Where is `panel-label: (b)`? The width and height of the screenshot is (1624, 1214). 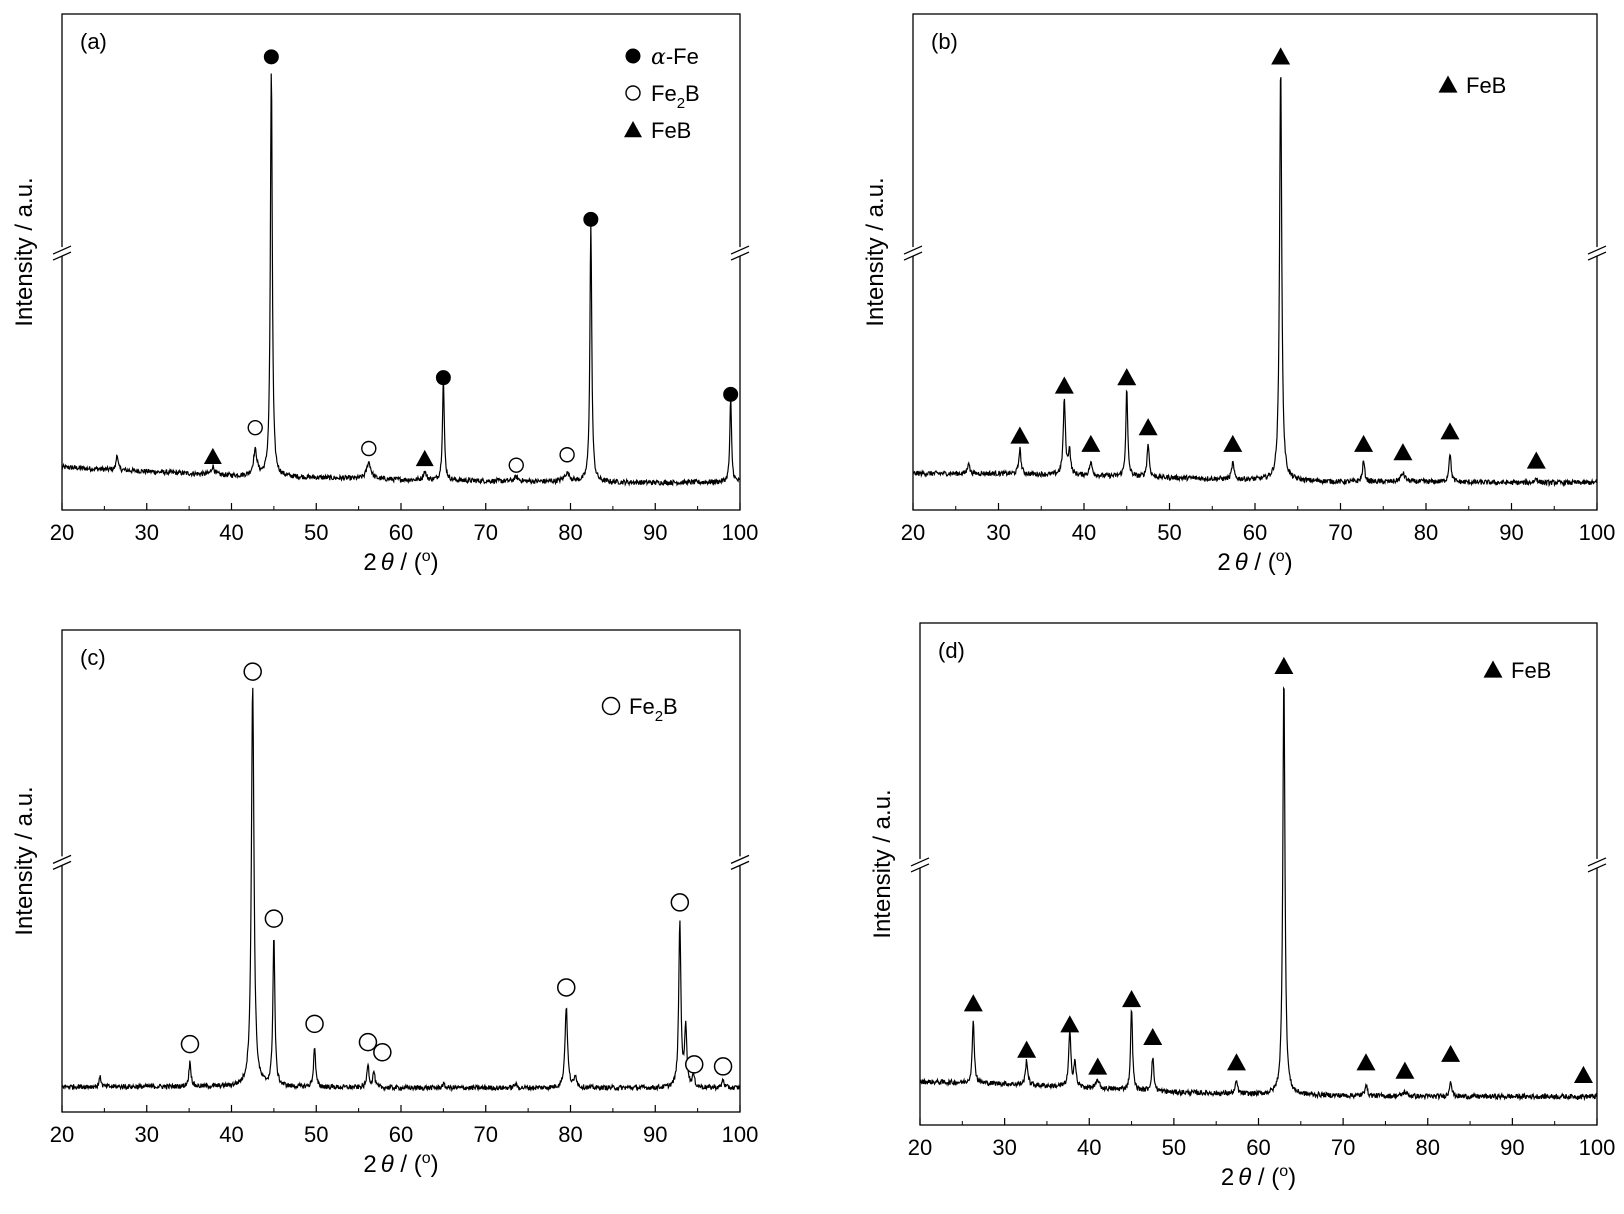 panel-label: (b) is located at coordinates (944, 41).